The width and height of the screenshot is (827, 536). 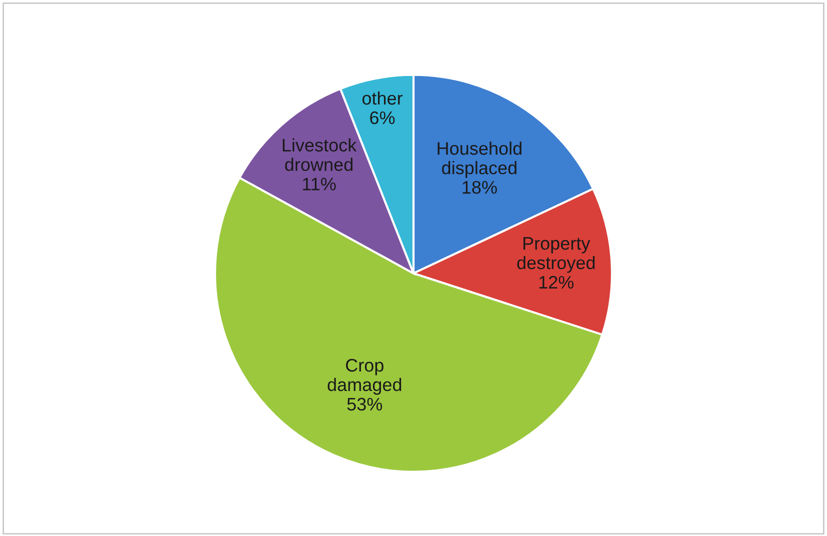 I want to click on data-label: 11%, so click(x=319, y=184).